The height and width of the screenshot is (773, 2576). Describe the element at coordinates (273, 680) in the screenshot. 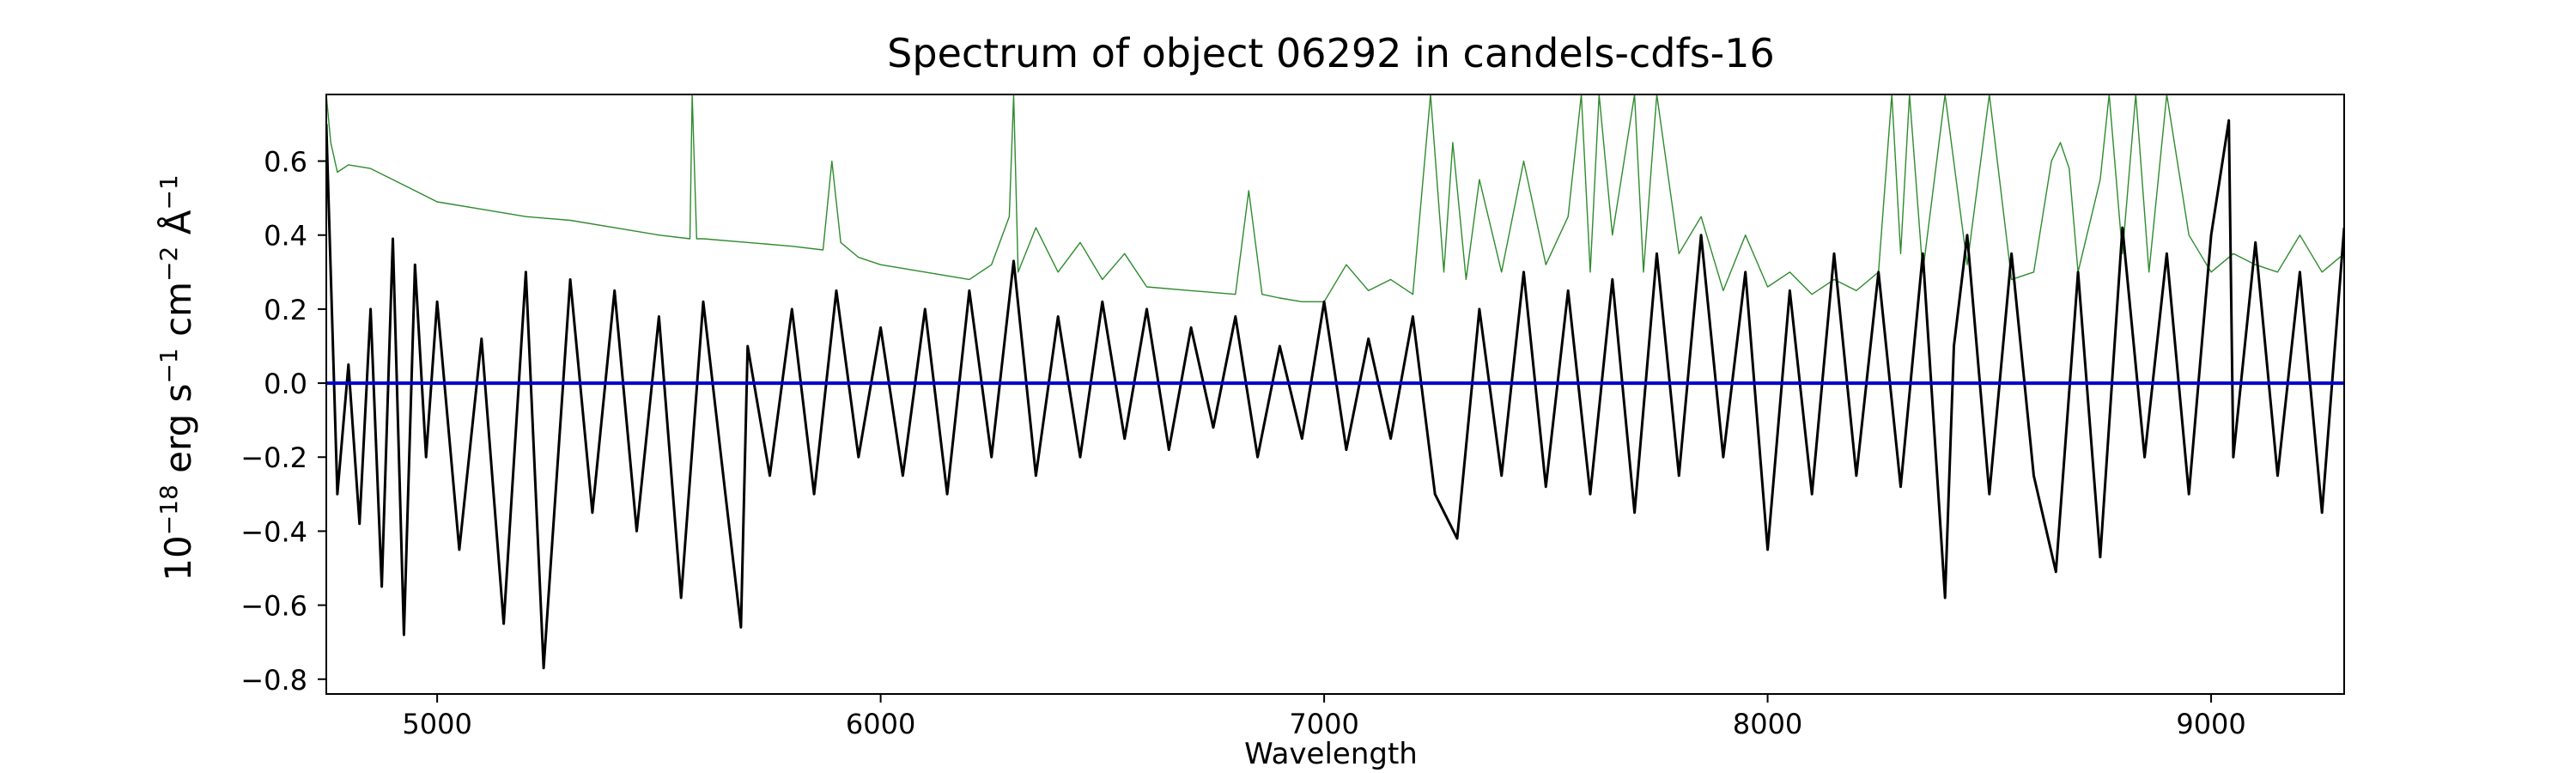

I see `y-tick-label: −0.8` at that location.